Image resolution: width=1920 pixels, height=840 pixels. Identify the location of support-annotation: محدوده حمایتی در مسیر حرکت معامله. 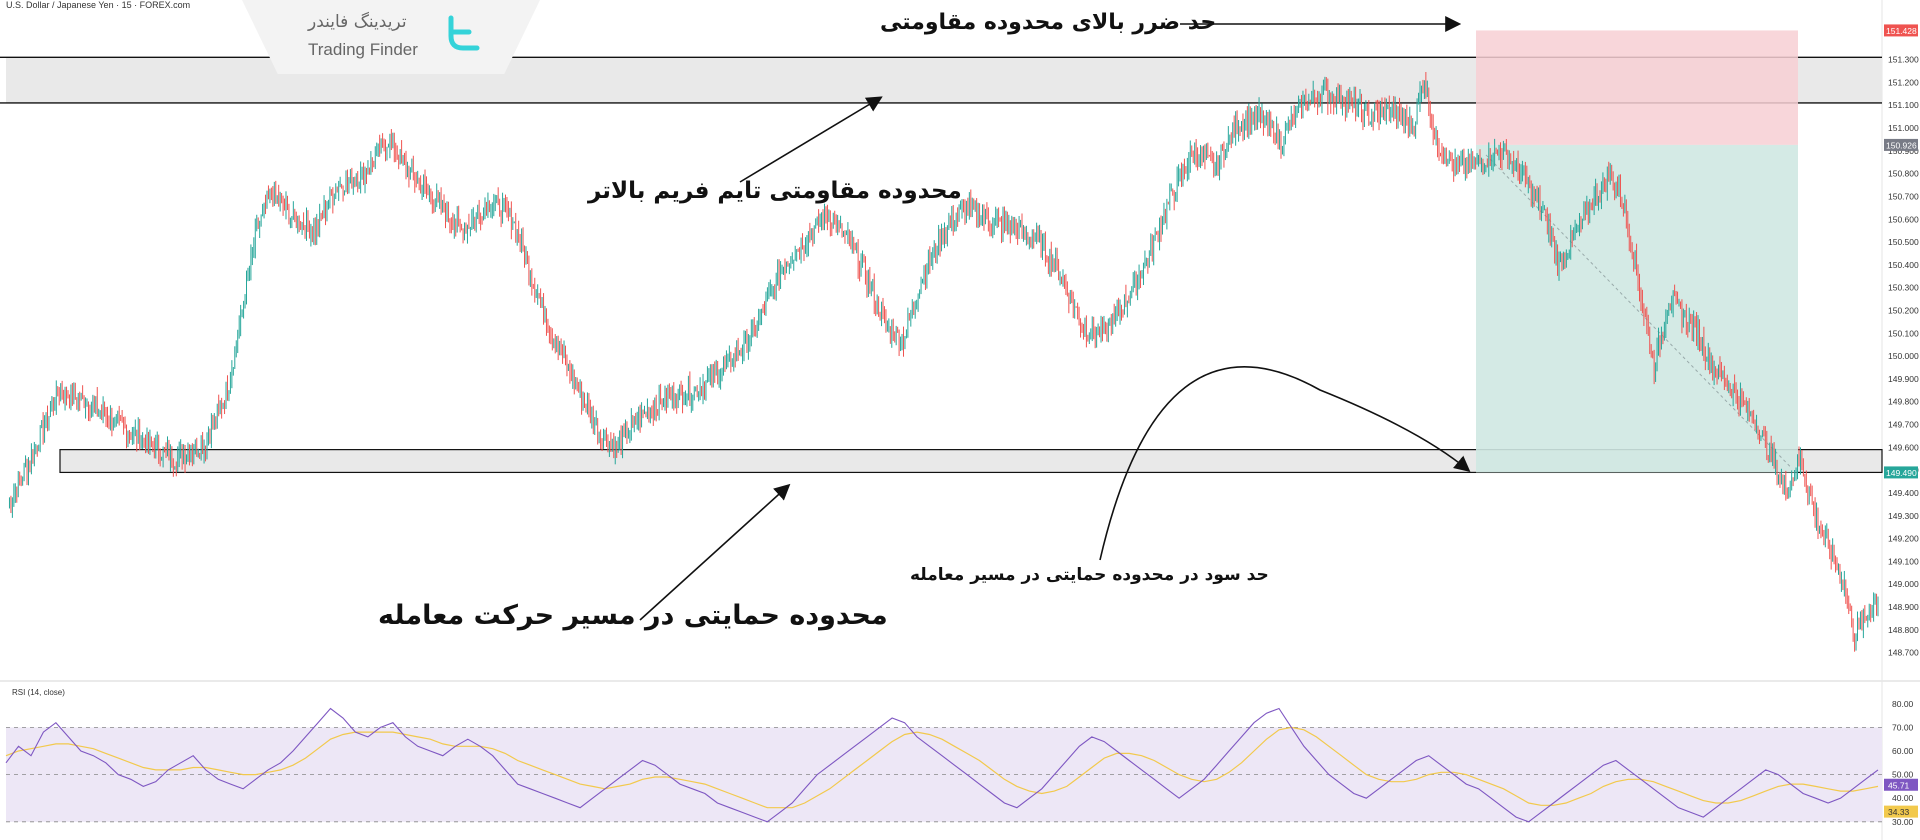
(633, 615).